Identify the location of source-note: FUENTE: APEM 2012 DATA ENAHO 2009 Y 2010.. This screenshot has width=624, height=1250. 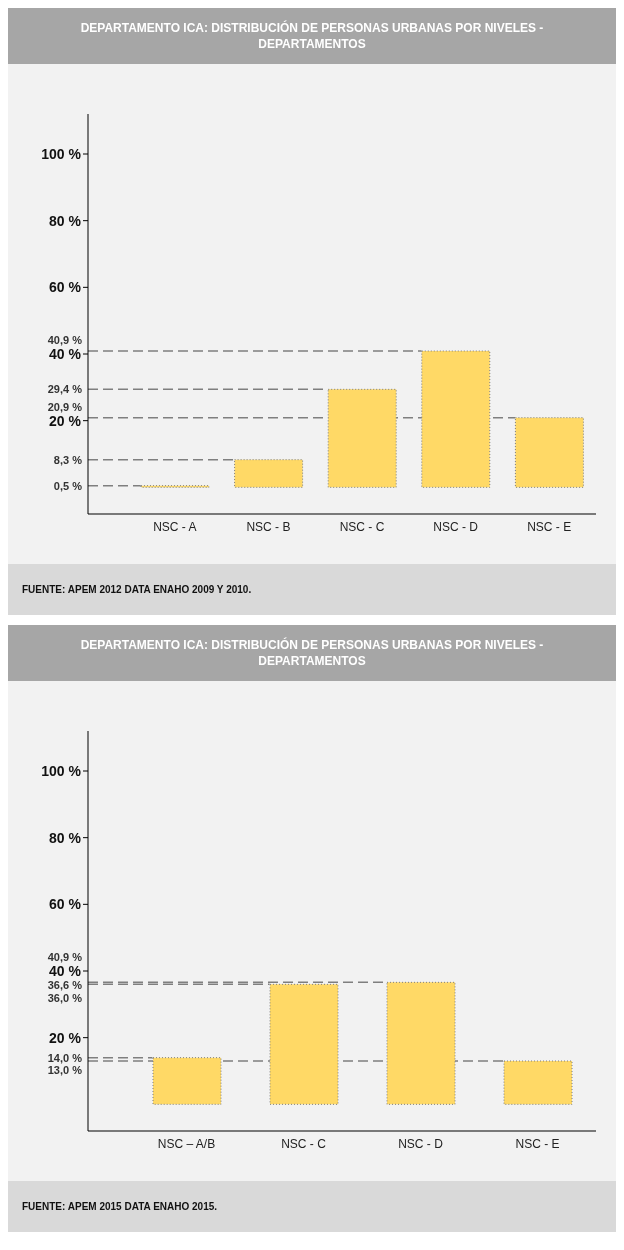
(137, 589).